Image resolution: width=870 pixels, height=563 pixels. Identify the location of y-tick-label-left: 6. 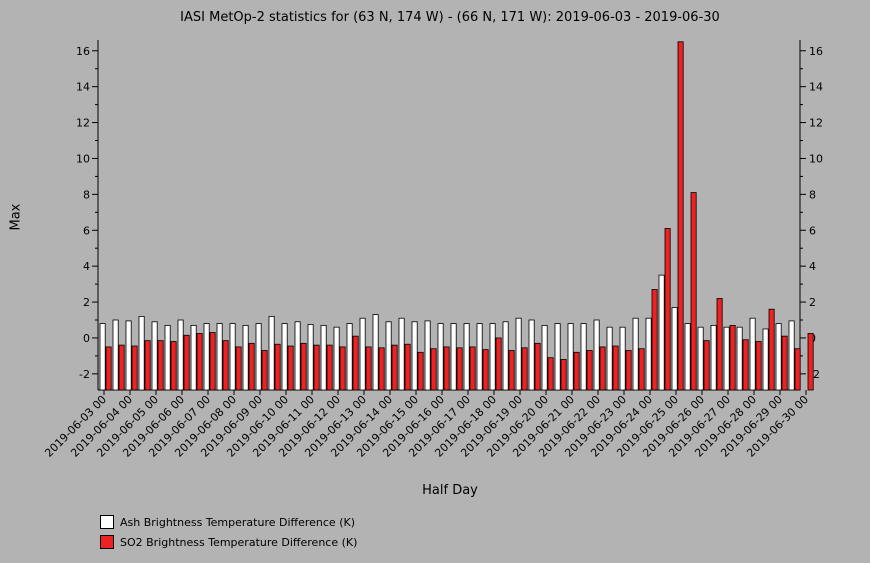
(86, 230).